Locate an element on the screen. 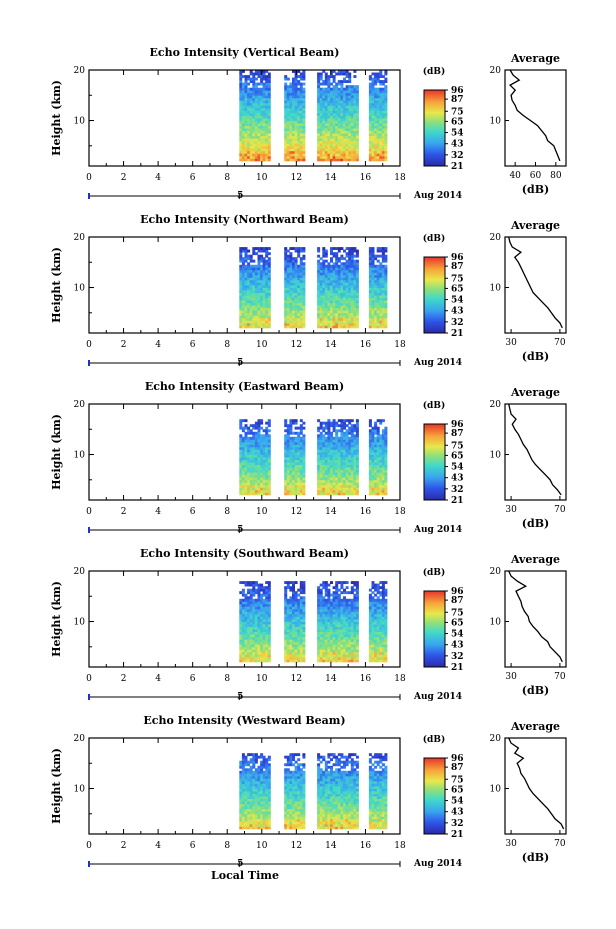 Image resolution: width=616 pixels, height=929 pixels. x-tick-label: 4 is located at coordinates (158, 178).